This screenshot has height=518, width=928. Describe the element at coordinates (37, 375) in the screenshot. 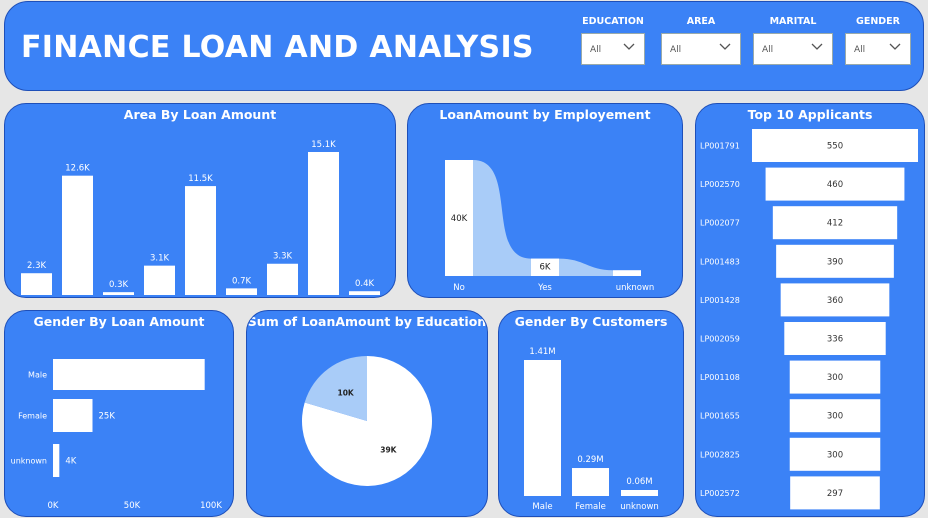

I see `category-label: Male` at that location.